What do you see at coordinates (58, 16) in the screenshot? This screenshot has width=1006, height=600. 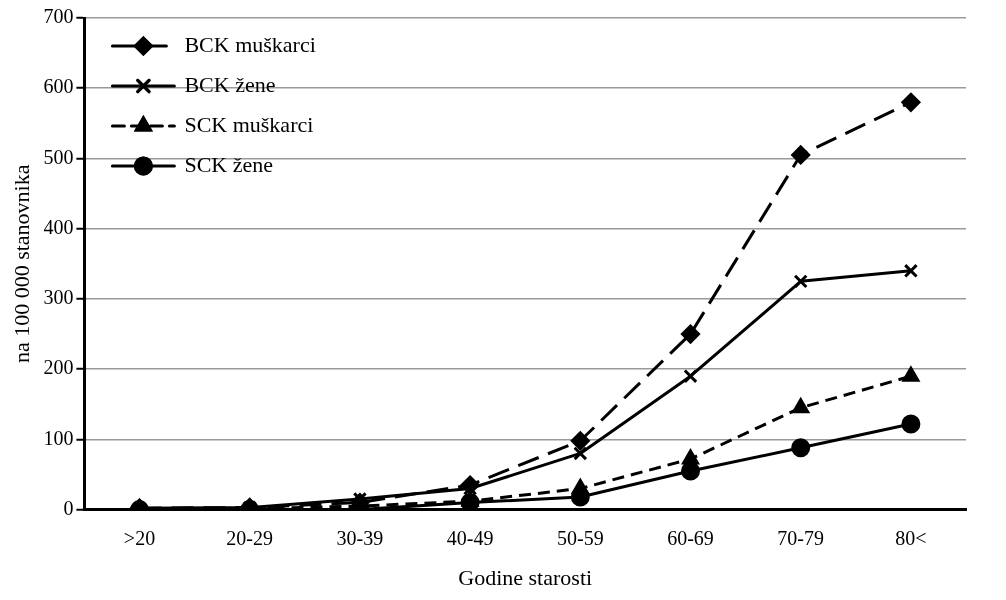 I see `y-tick-label: 700` at bounding box center [58, 16].